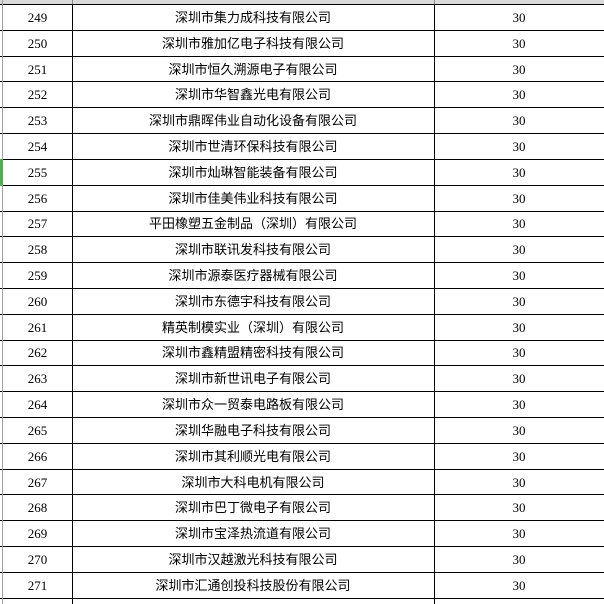 This screenshot has height=604, width=604. Describe the element at coordinates (253, 585) in the screenshot. I see `company-name-cell: 深圳市汇通创投科技股份有限公司` at that location.